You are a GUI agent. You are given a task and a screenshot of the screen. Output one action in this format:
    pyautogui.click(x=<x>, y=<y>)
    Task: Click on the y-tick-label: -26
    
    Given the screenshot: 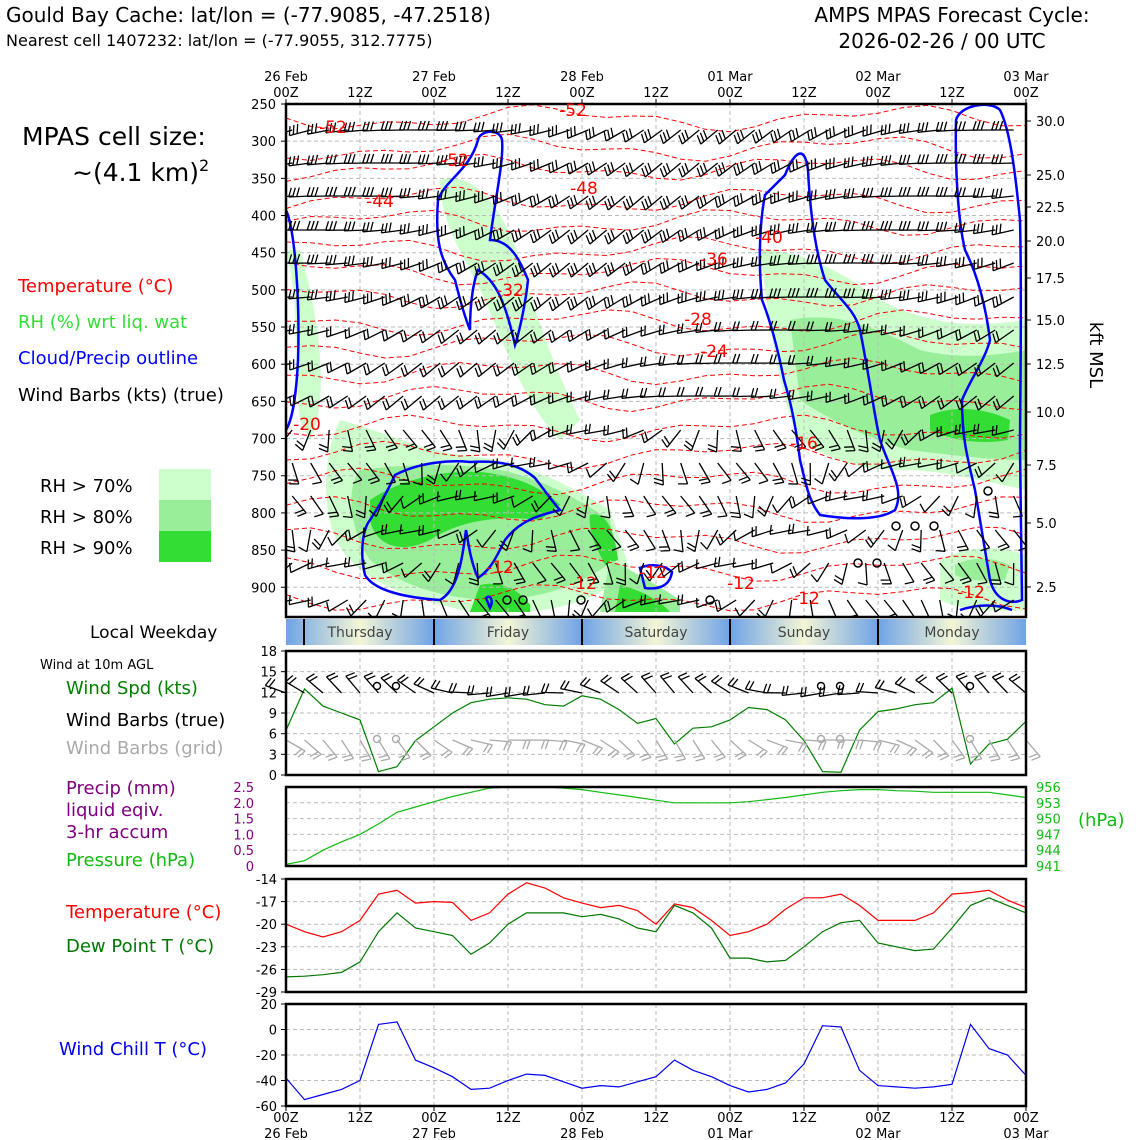 What is the action you would take?
    pyautogui.click(x=266, y=970)
    